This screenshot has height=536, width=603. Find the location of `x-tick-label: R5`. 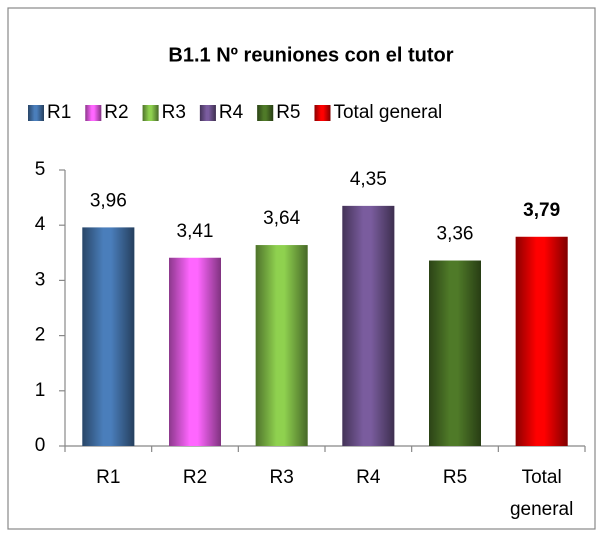

x-tick-label: R5 is located at coordinates (455, 477).